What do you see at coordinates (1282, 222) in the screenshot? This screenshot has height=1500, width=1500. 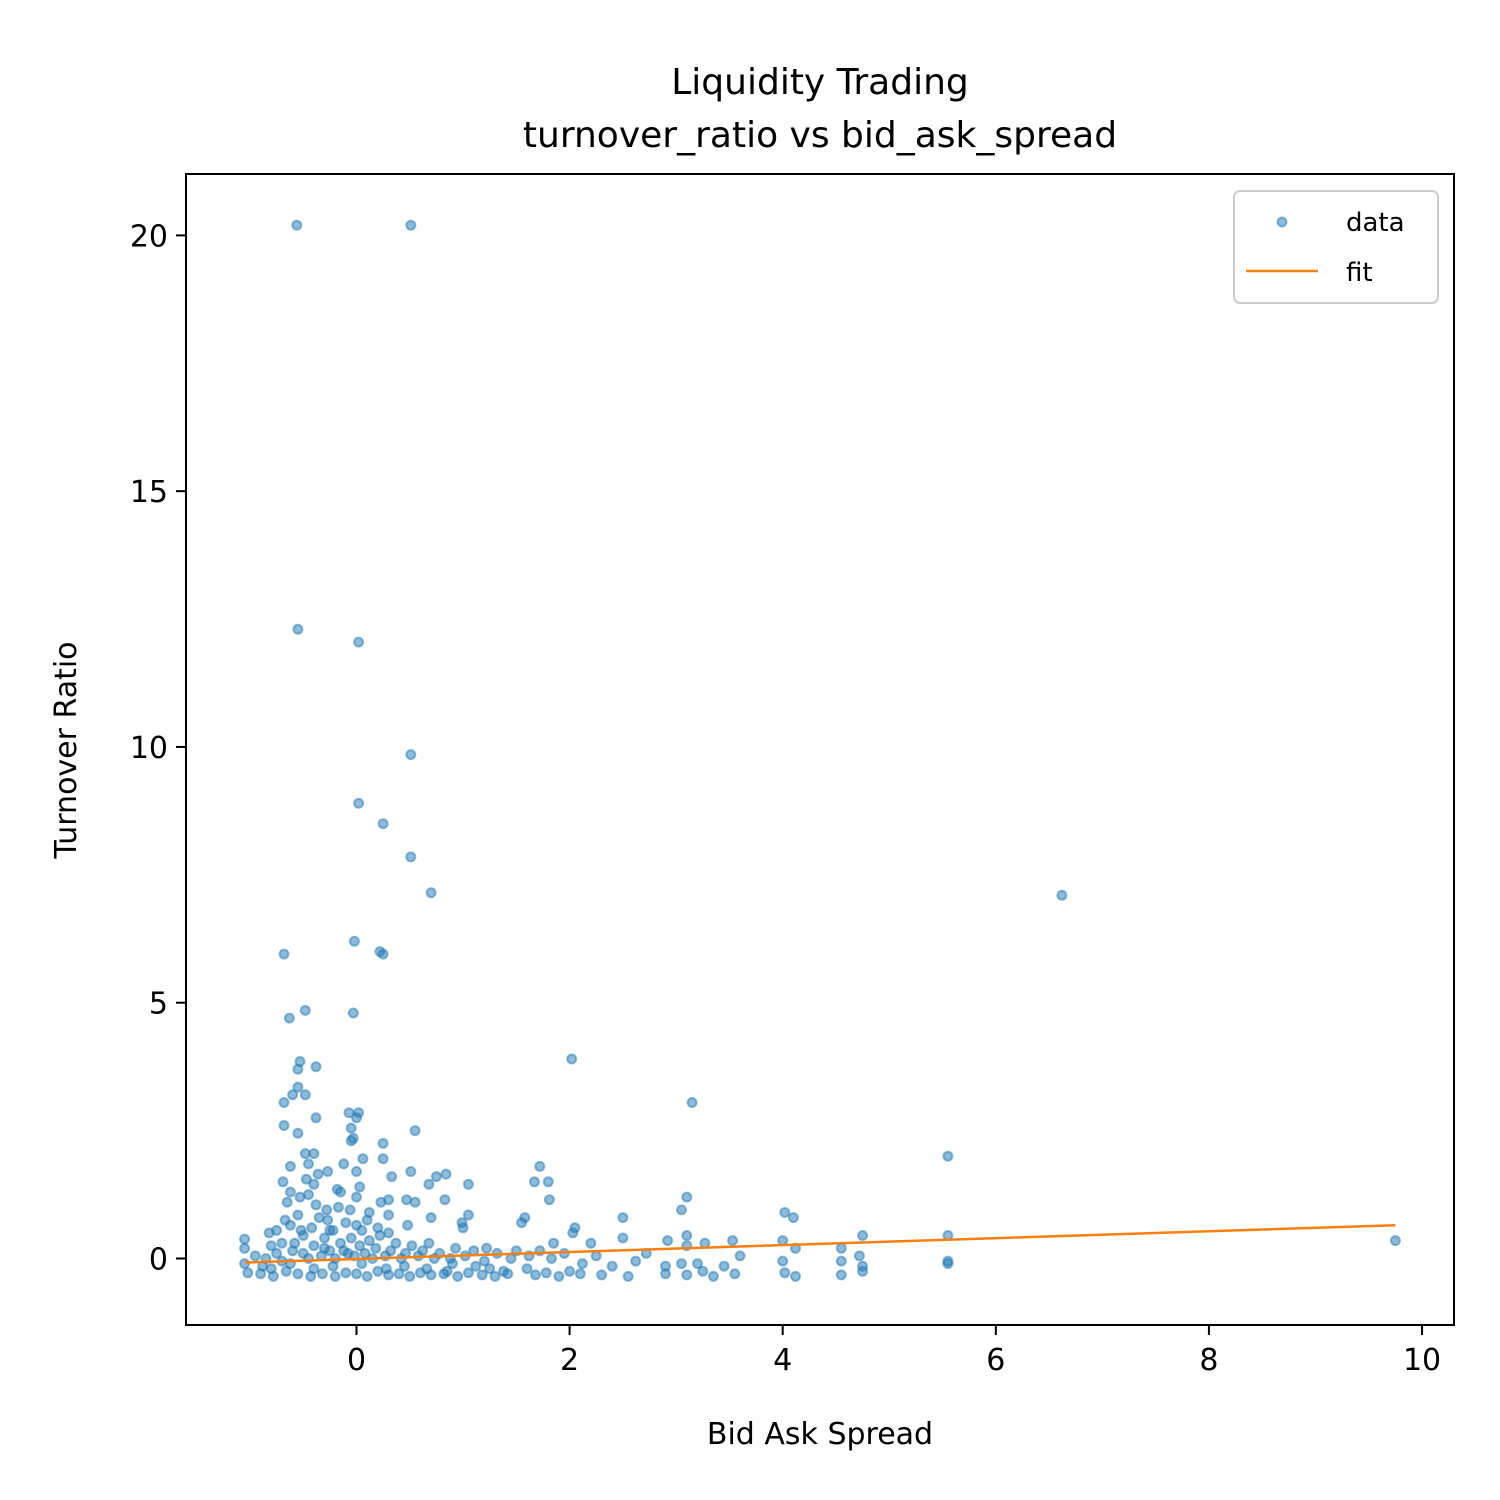 I see `legend-data-marker` at bounding box center [1282, 222].